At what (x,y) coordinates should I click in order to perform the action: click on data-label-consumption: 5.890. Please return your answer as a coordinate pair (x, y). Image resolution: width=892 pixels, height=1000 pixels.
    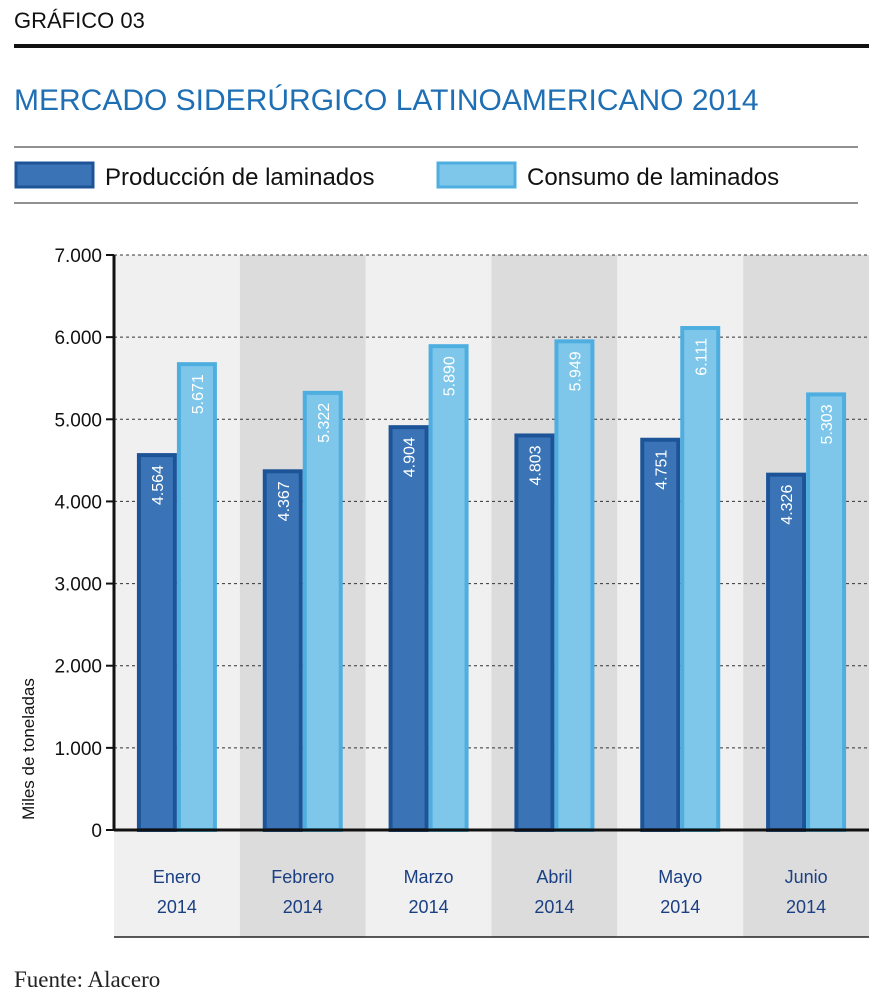
    Looking at the image, I should click on (450, 376).